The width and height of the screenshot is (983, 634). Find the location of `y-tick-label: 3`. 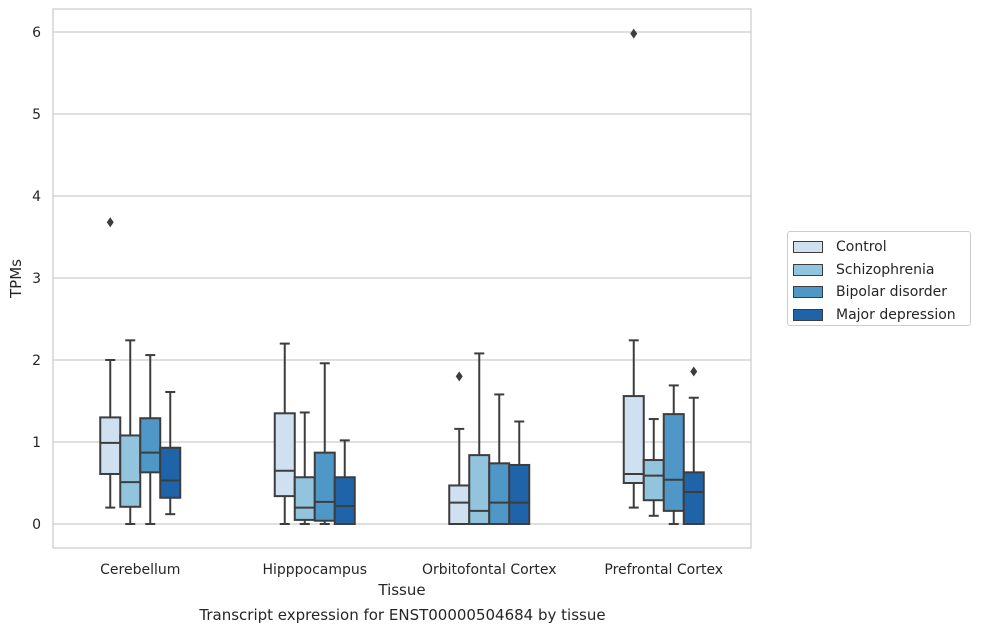

y-tick-label: 3 is located at coordinates (36, 279).